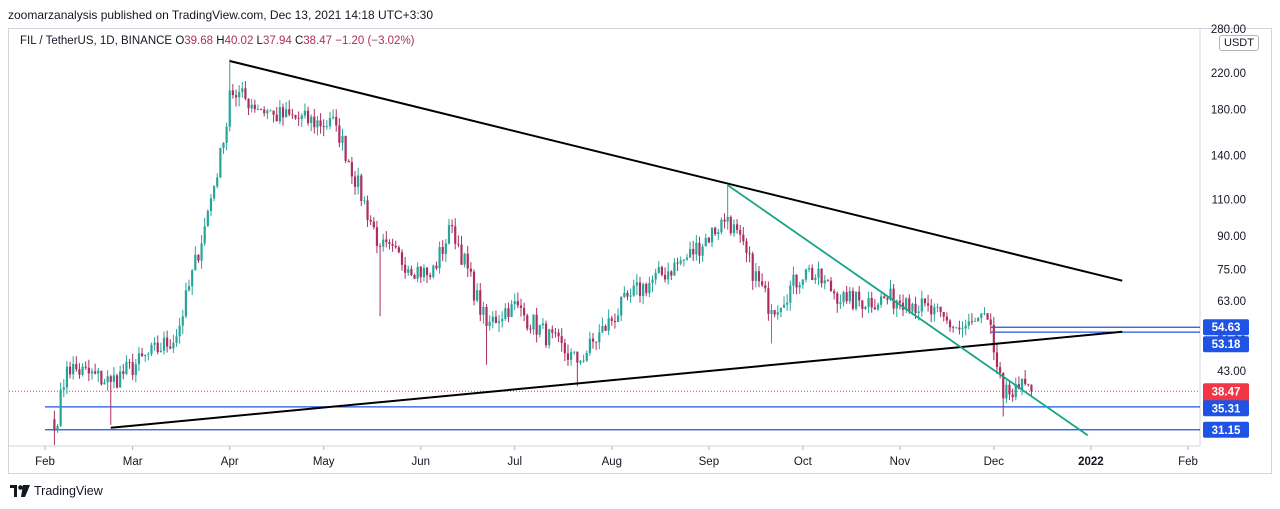  Describe the element at coordinates (1226, 327) in the screenshot. I see `price-tag` at that location.